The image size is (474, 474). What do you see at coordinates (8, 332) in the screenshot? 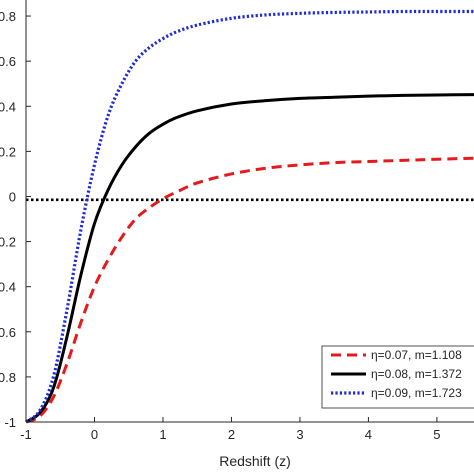
I see `y-tick-label: -0.6` at bounding box center [8, 332].